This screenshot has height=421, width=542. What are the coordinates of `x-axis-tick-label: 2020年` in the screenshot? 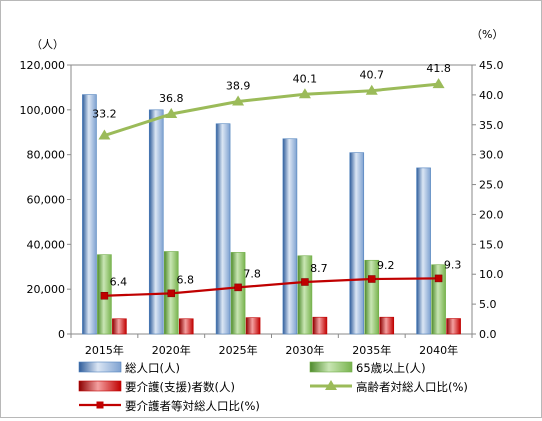 It's located at (171, 350).